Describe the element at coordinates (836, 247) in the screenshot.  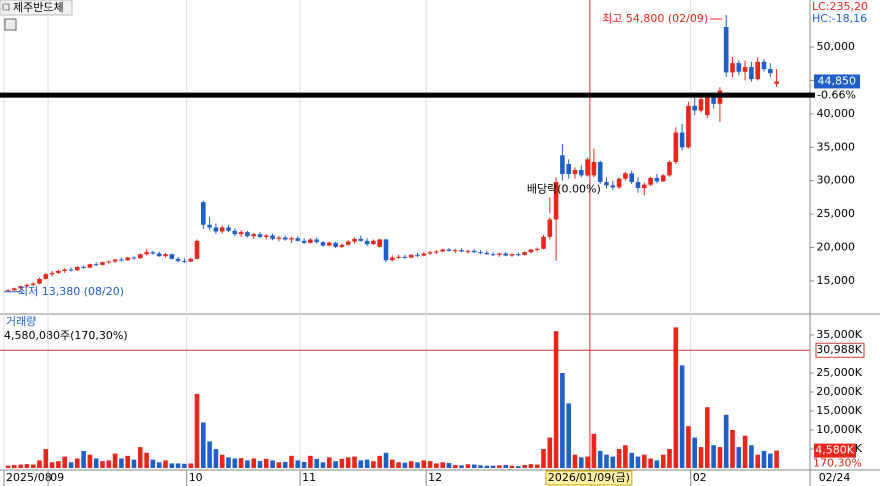
I see `y-tick-label: 20,000` at that location.